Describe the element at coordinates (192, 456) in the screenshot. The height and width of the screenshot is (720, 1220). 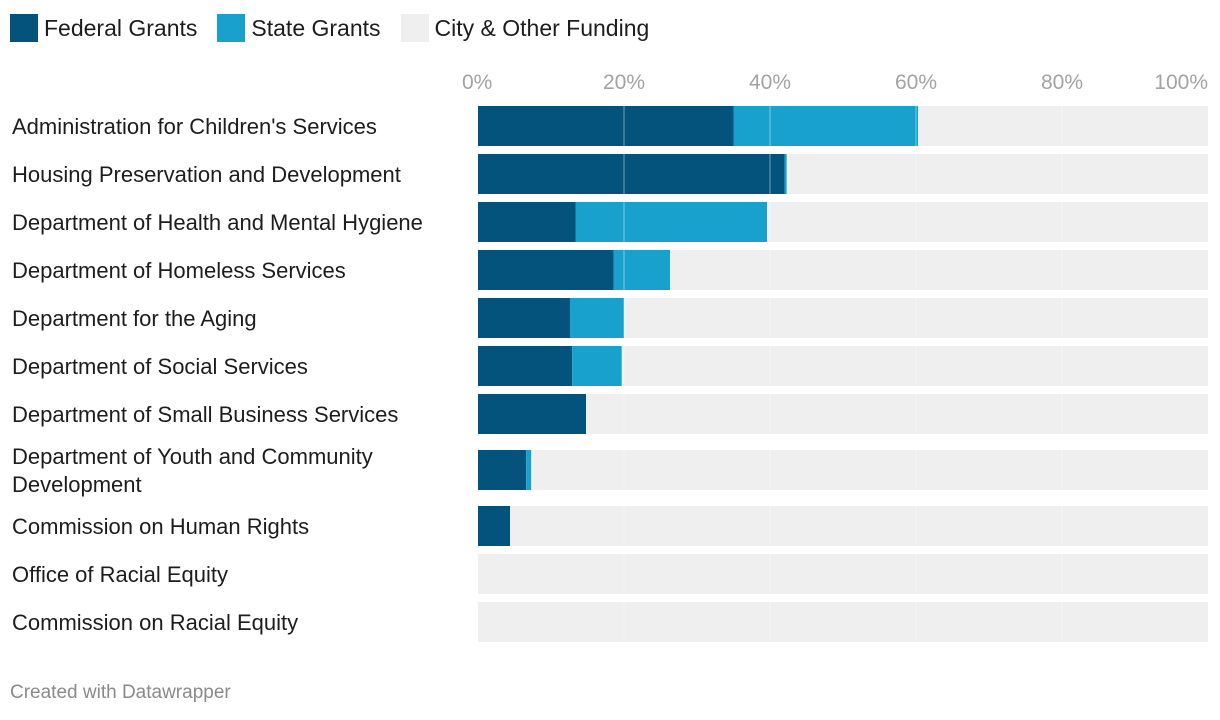
I see `category-label-department-of-youth-and-community-development-line-1: Department of Youth and Community` at that location.